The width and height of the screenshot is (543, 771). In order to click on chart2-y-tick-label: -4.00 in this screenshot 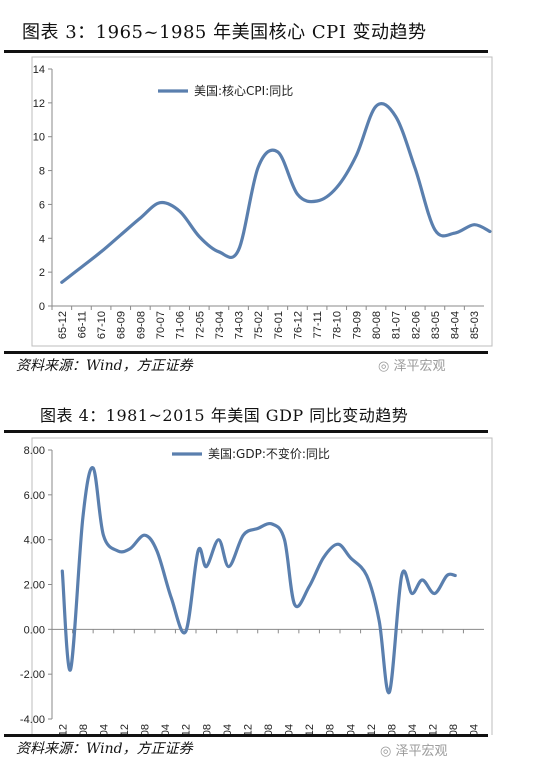, I will do `click(32, 720)`.